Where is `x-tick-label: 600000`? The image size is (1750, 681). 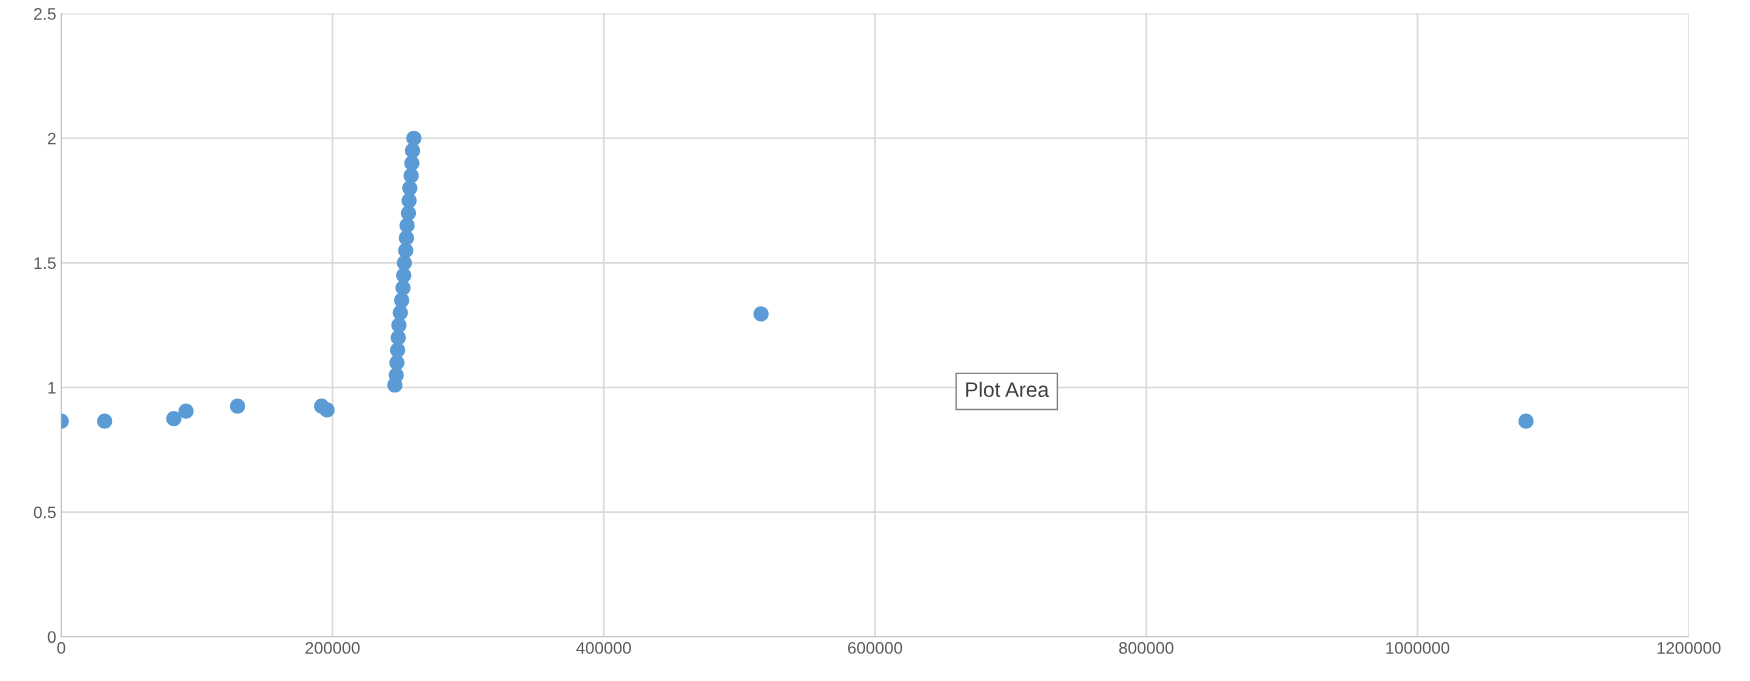 x-tick-label: 600000 is located at coordinates (875, 648).